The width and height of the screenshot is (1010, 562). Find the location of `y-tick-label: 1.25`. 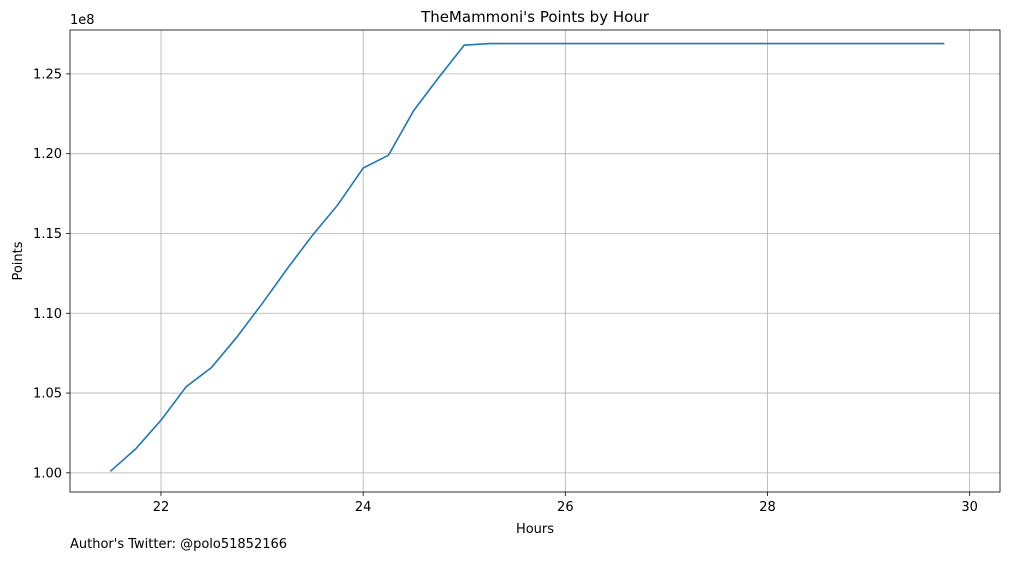

y-tick-label: 1.25 is located at coordinates (47, 74).